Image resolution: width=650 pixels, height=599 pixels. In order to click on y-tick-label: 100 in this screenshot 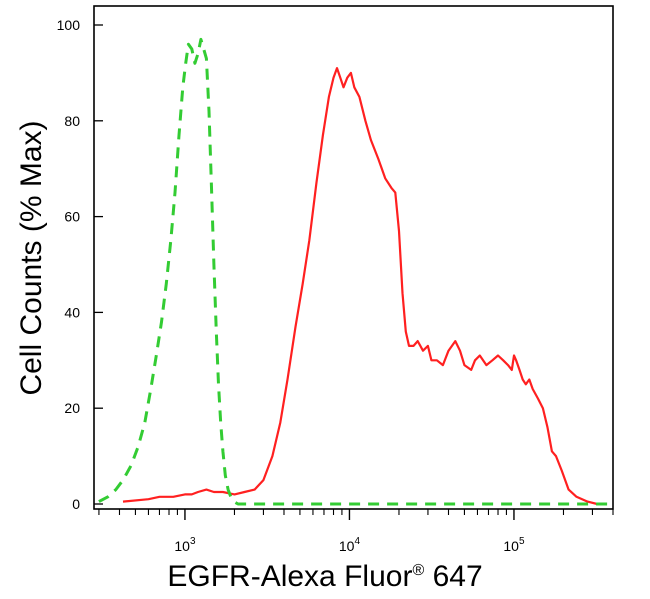, I will do `click(69, 25)`.